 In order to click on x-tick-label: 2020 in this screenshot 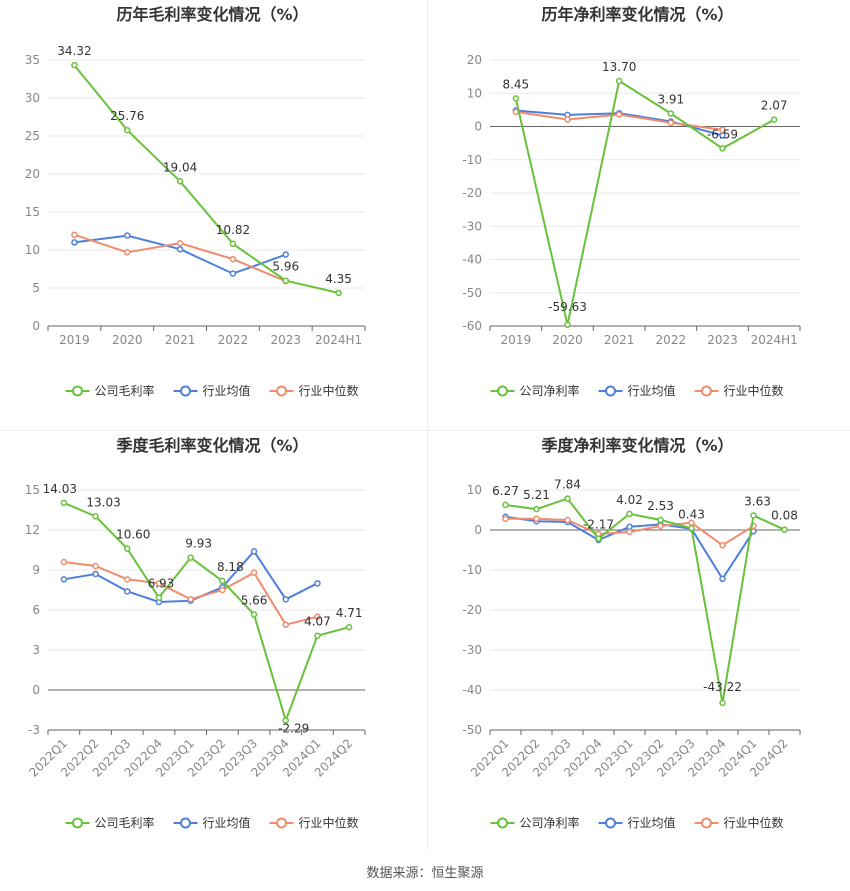, I will do `click(567, 340)`.